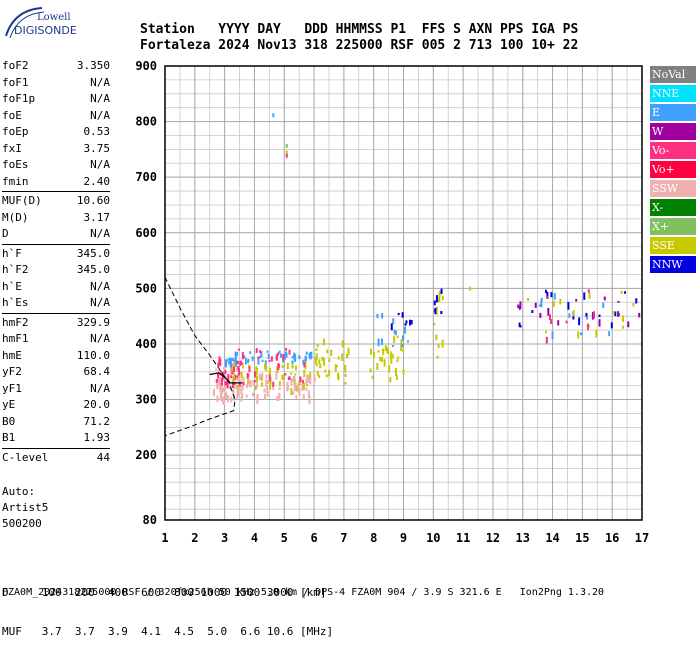  I want to click on x-tick-label: 6, so click(313, 538).